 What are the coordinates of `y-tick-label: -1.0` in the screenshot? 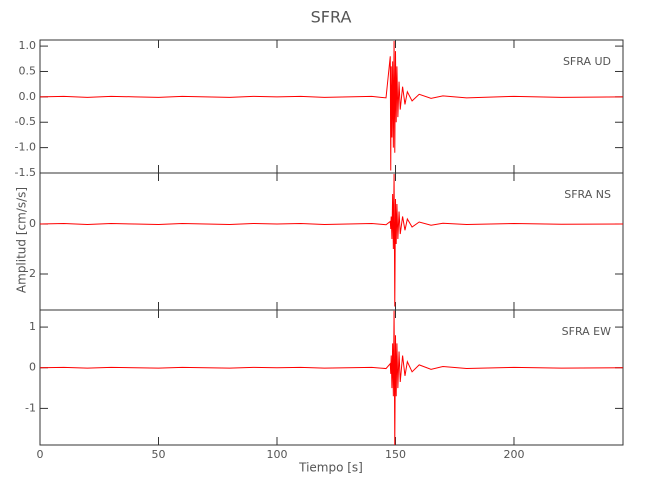 It's located at (25, 147).